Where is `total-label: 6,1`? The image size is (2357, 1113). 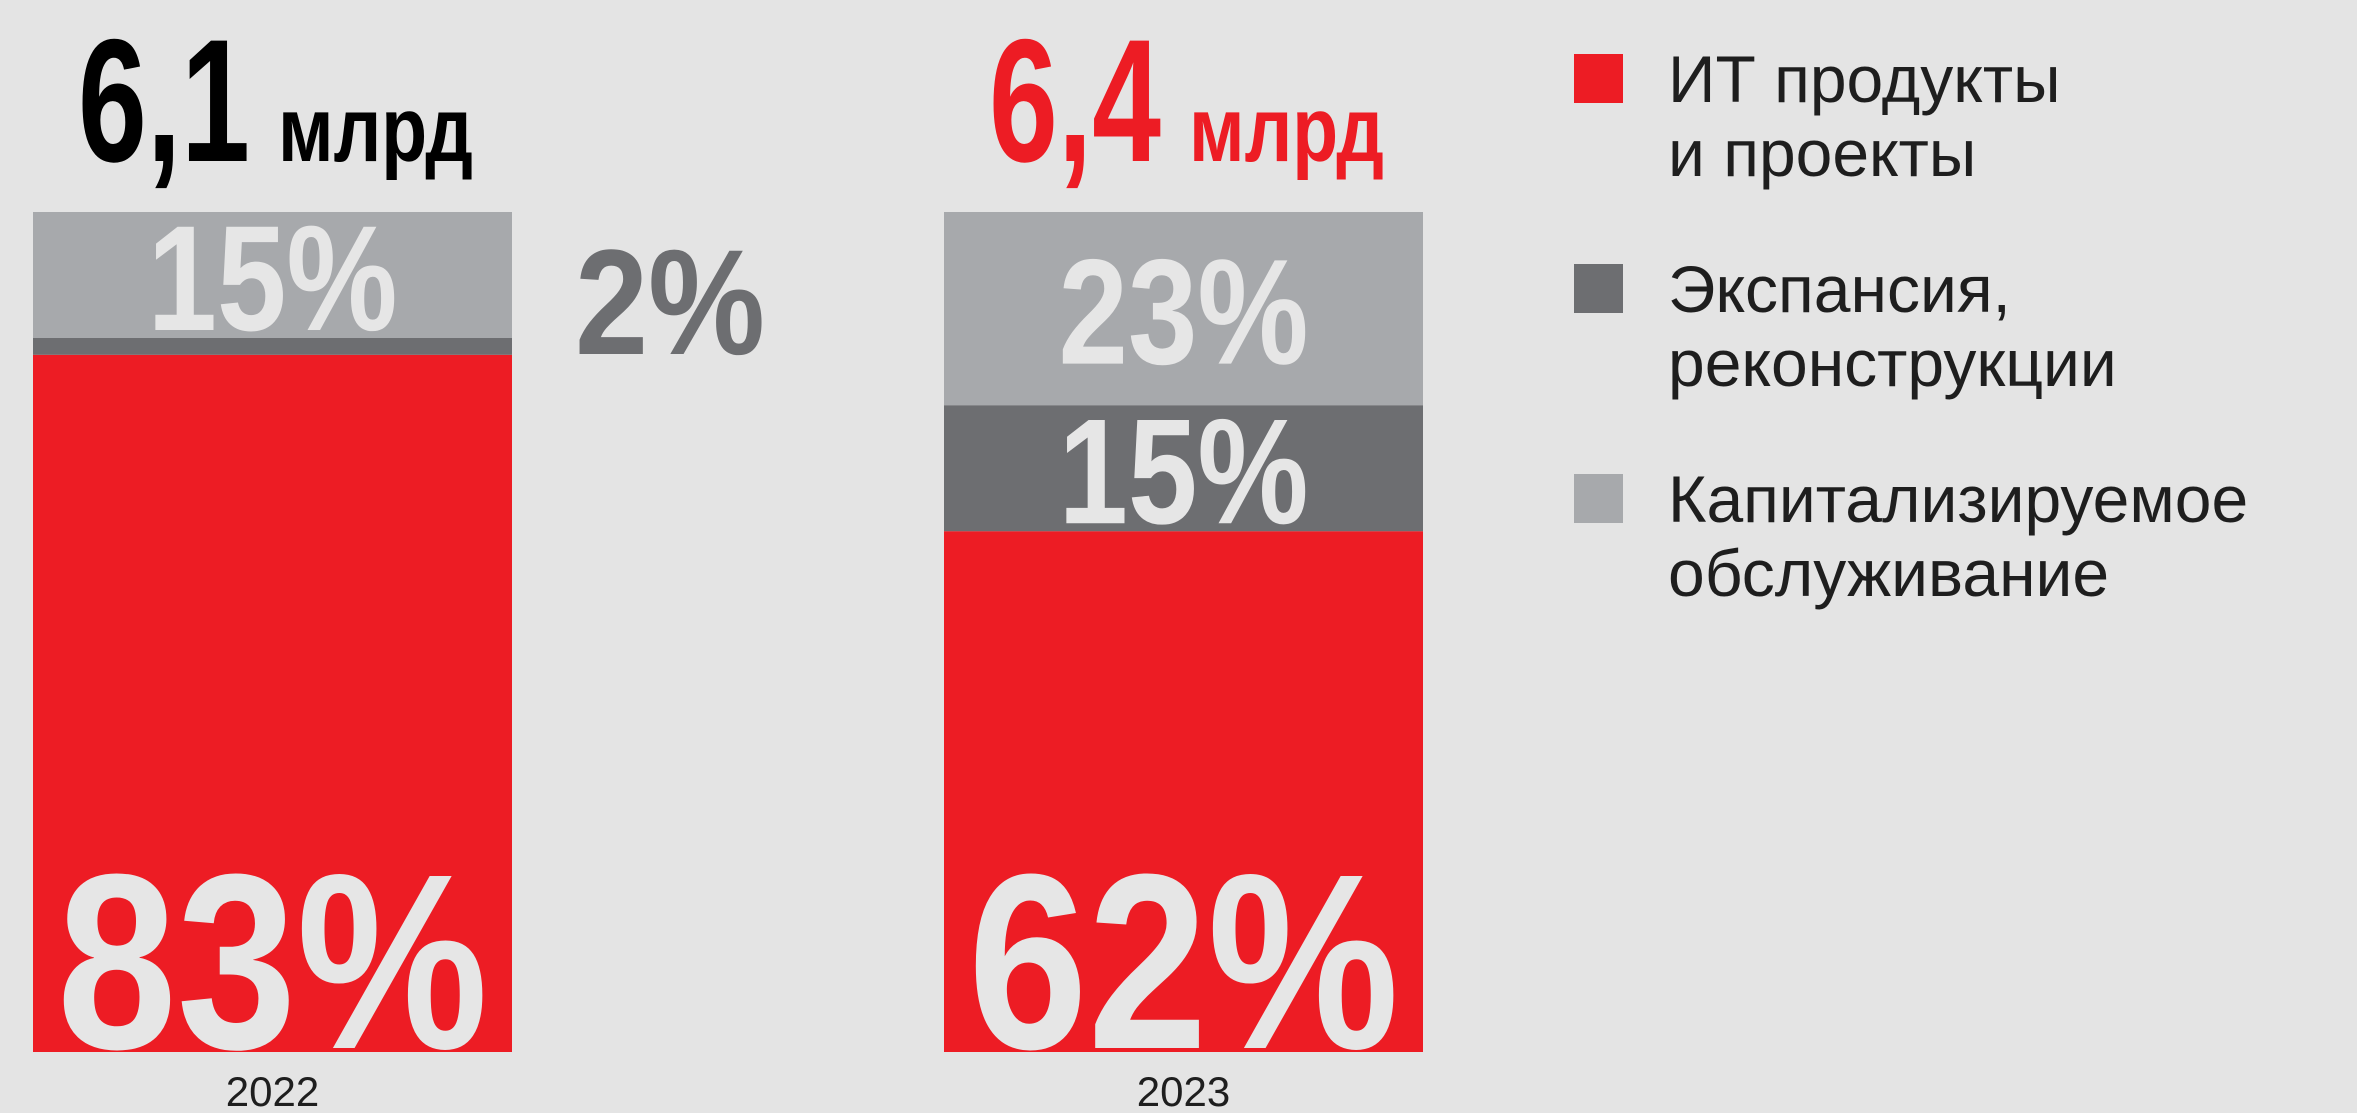 total-label: 6,1 is located at coordinates (164, 101).